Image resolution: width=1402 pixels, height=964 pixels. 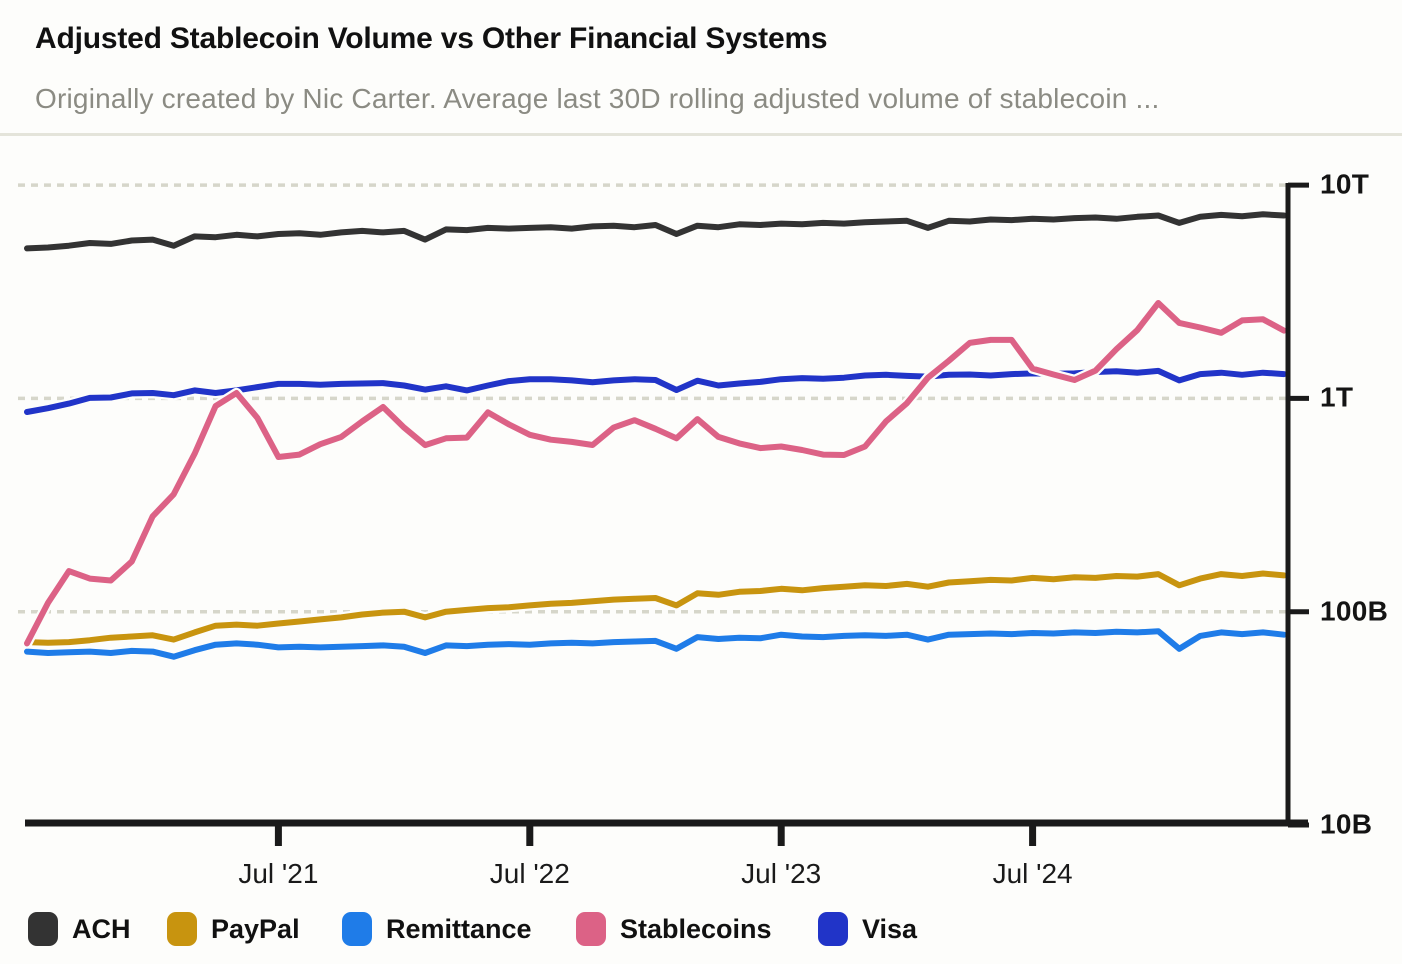 I want to click on legend-swatch-paypal, so click(x=182, y=929).